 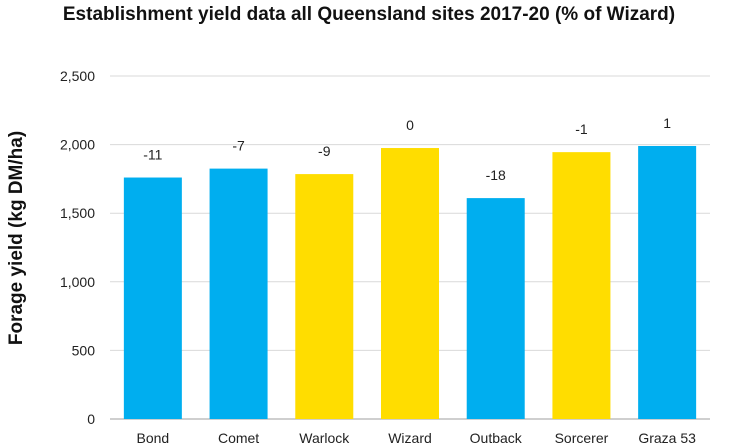 What do you see at coordinates (581, 129) in the screenshot?
I see `data-label: -1` at bounding box center [581, 129].